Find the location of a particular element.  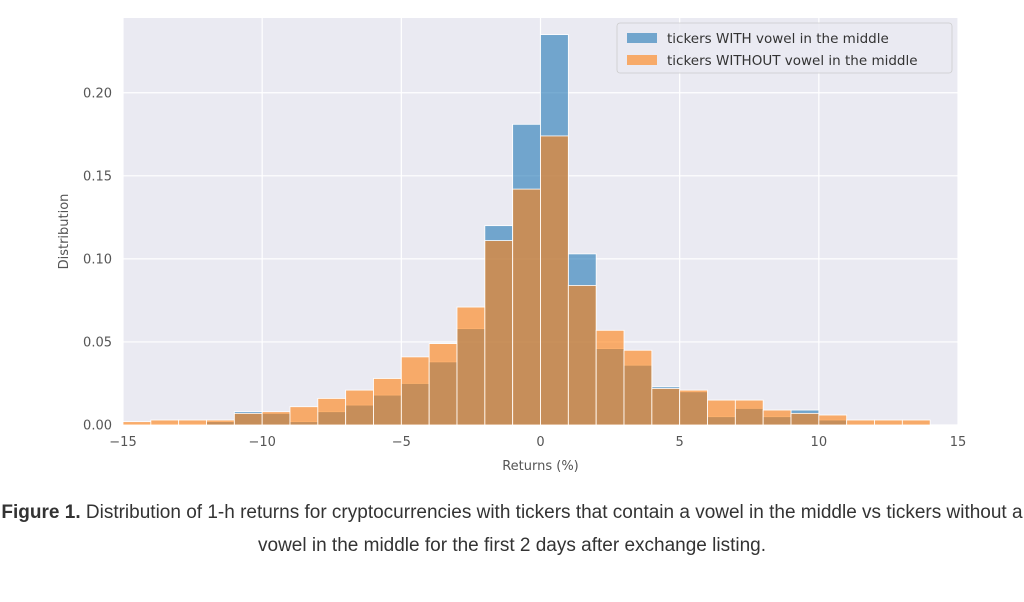

legend-label: tickers WITH vowel in the middle is located at coordinates (778, 39).